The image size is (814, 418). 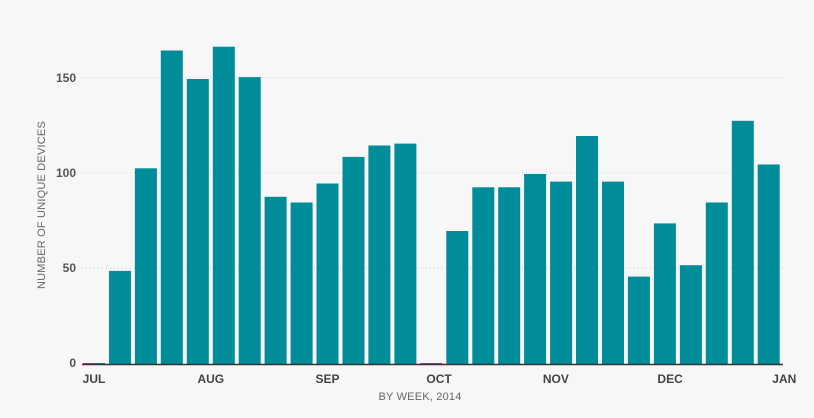 I want to click on x-axis-ticks: JUL AUG SEP OCT NOV DEC JAN, so click(x=440, y=379).